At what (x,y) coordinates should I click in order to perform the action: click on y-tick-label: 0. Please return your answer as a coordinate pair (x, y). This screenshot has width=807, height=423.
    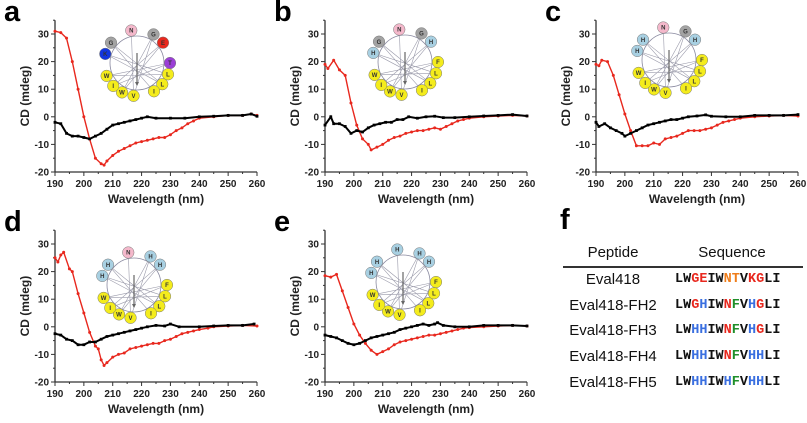
    Looking at the image, I should click on (46, 327).